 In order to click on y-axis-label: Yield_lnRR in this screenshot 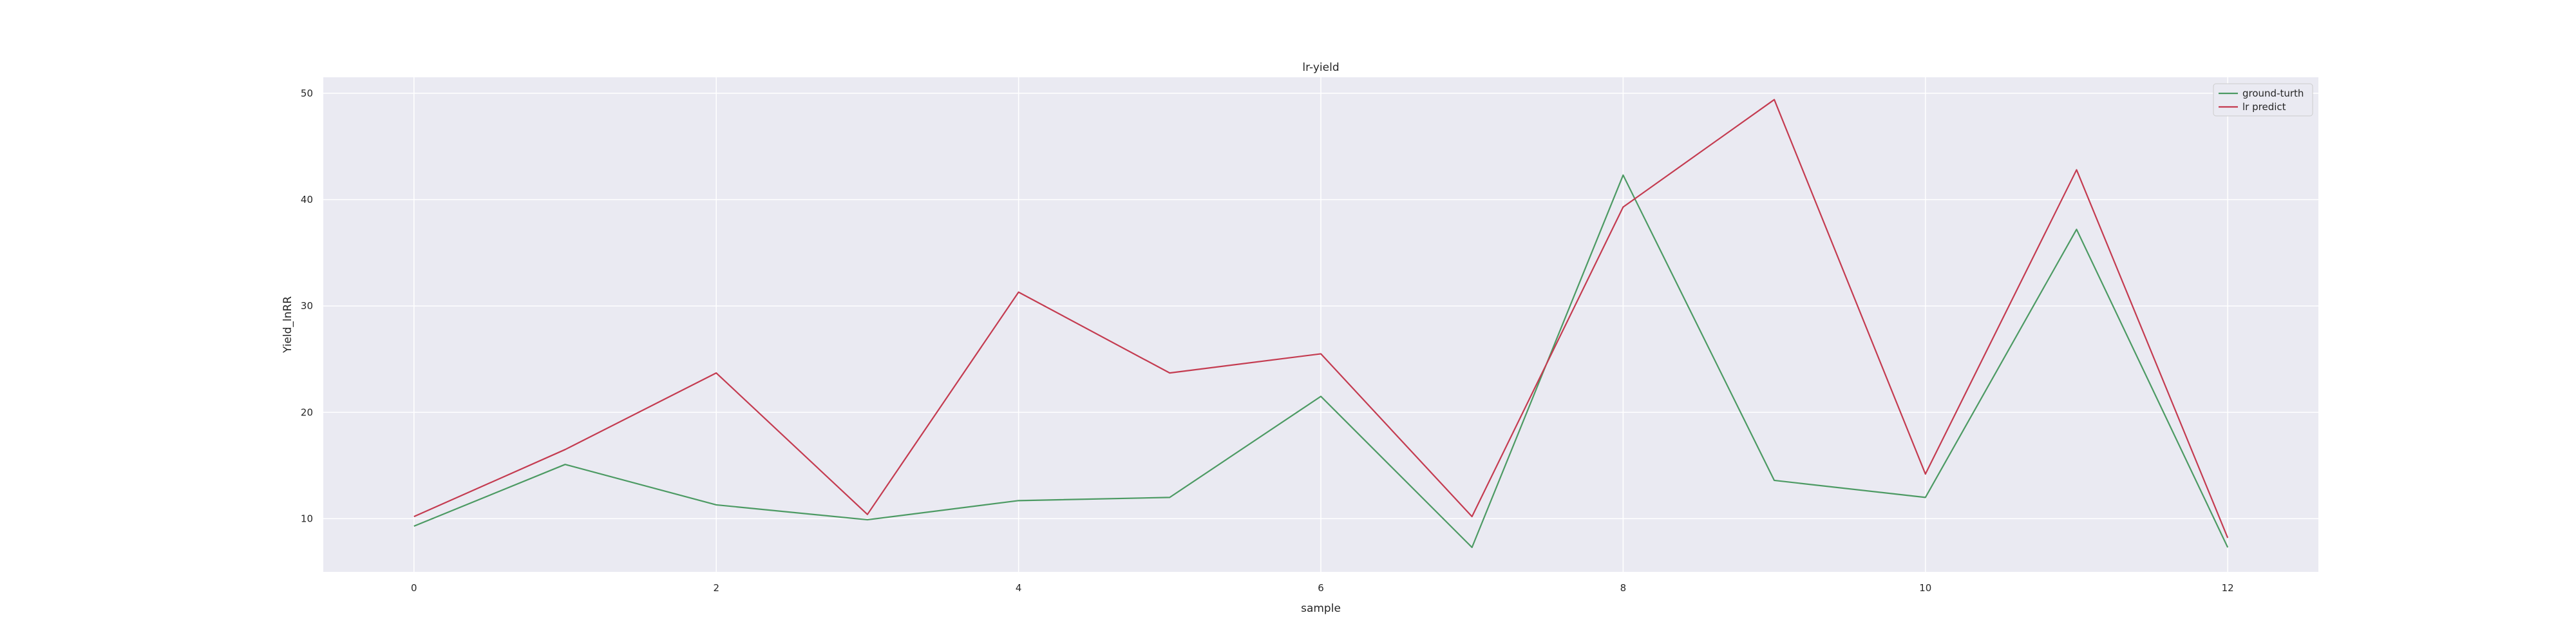, I will do `click(287, 325)`.